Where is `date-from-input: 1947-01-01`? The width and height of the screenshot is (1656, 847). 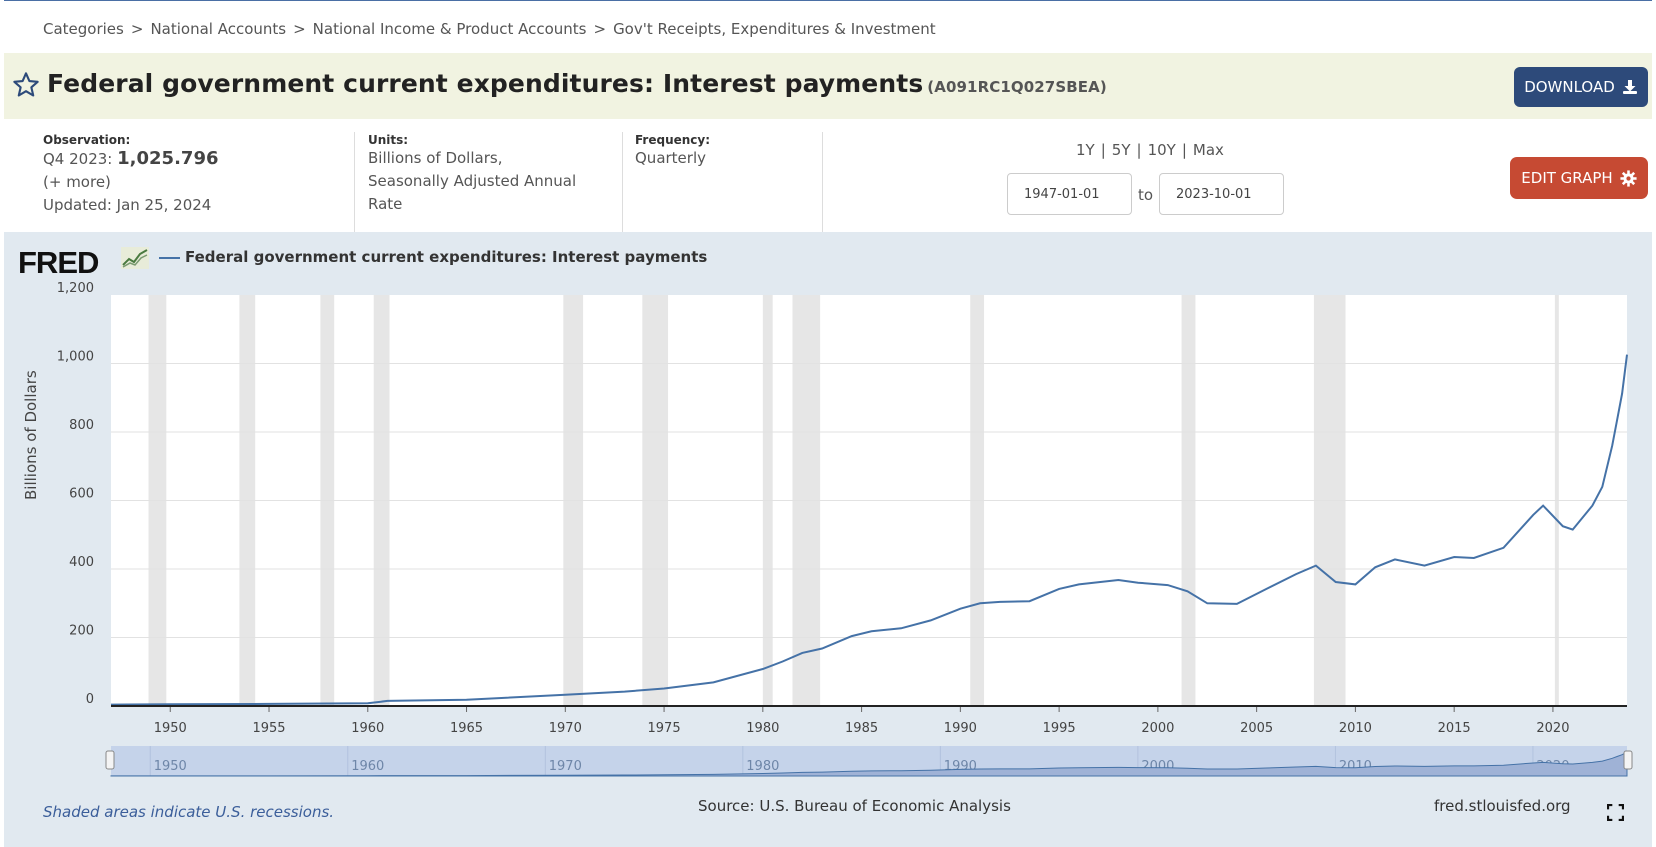 date-from-input: 1947-01-01 is located at coordinates (1069, 194).